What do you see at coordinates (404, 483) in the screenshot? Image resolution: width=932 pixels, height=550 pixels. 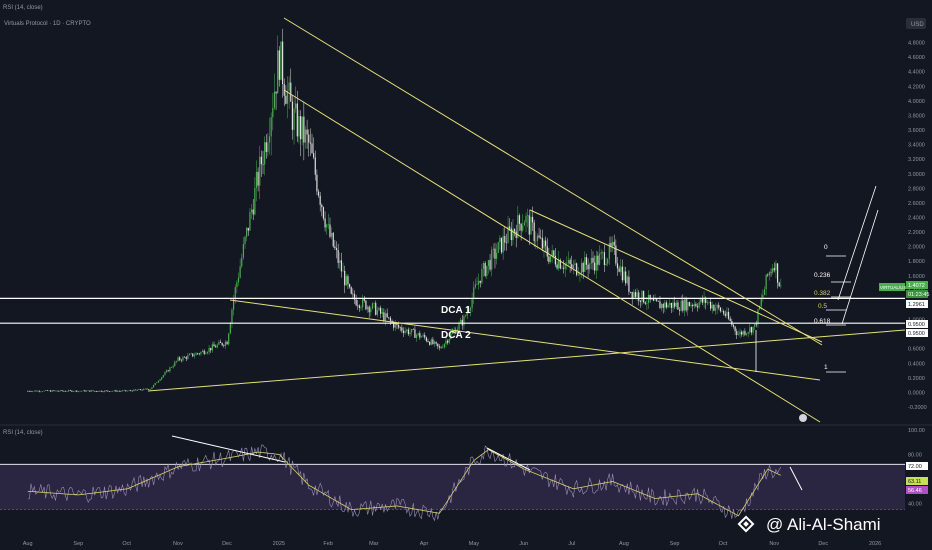 I see `rsi-ma-line` at bounding box center [404, 483].